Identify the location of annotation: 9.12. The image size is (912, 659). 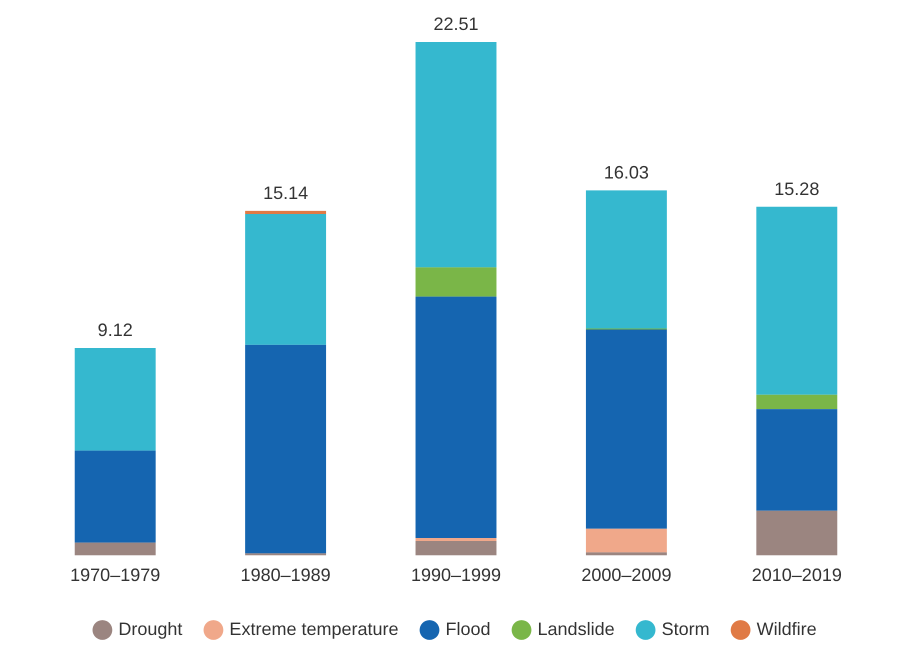
(115, 330).